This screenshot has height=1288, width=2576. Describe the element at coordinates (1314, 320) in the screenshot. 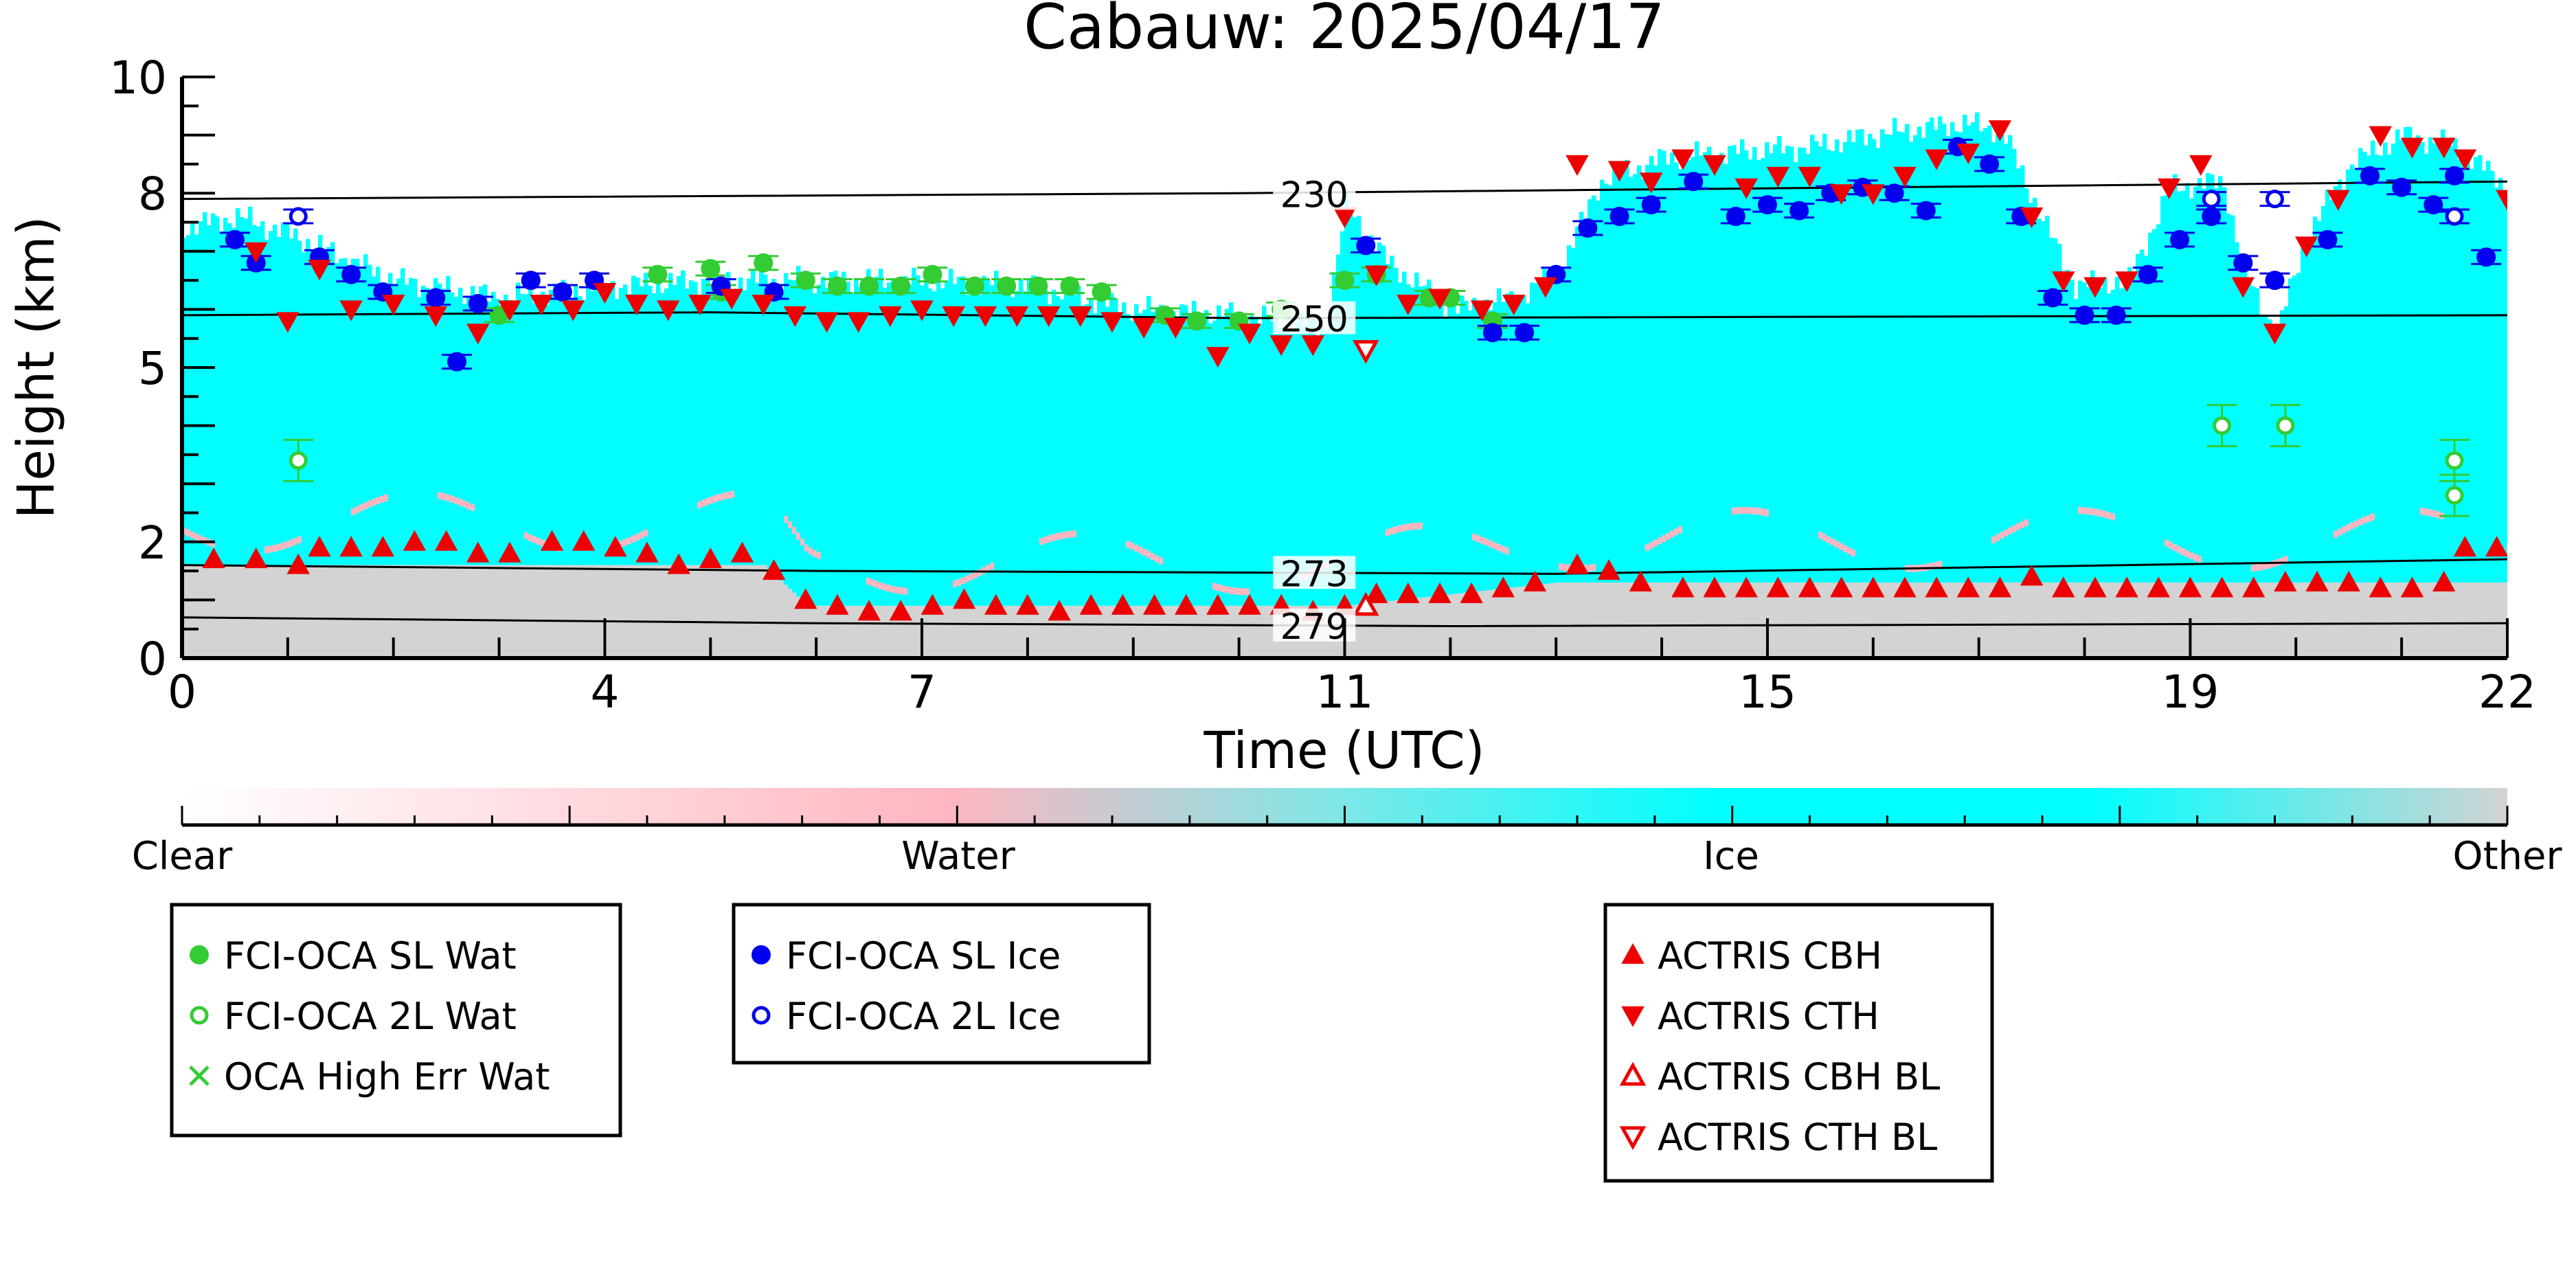

I see `isotherm-label-250: 250` at that location.